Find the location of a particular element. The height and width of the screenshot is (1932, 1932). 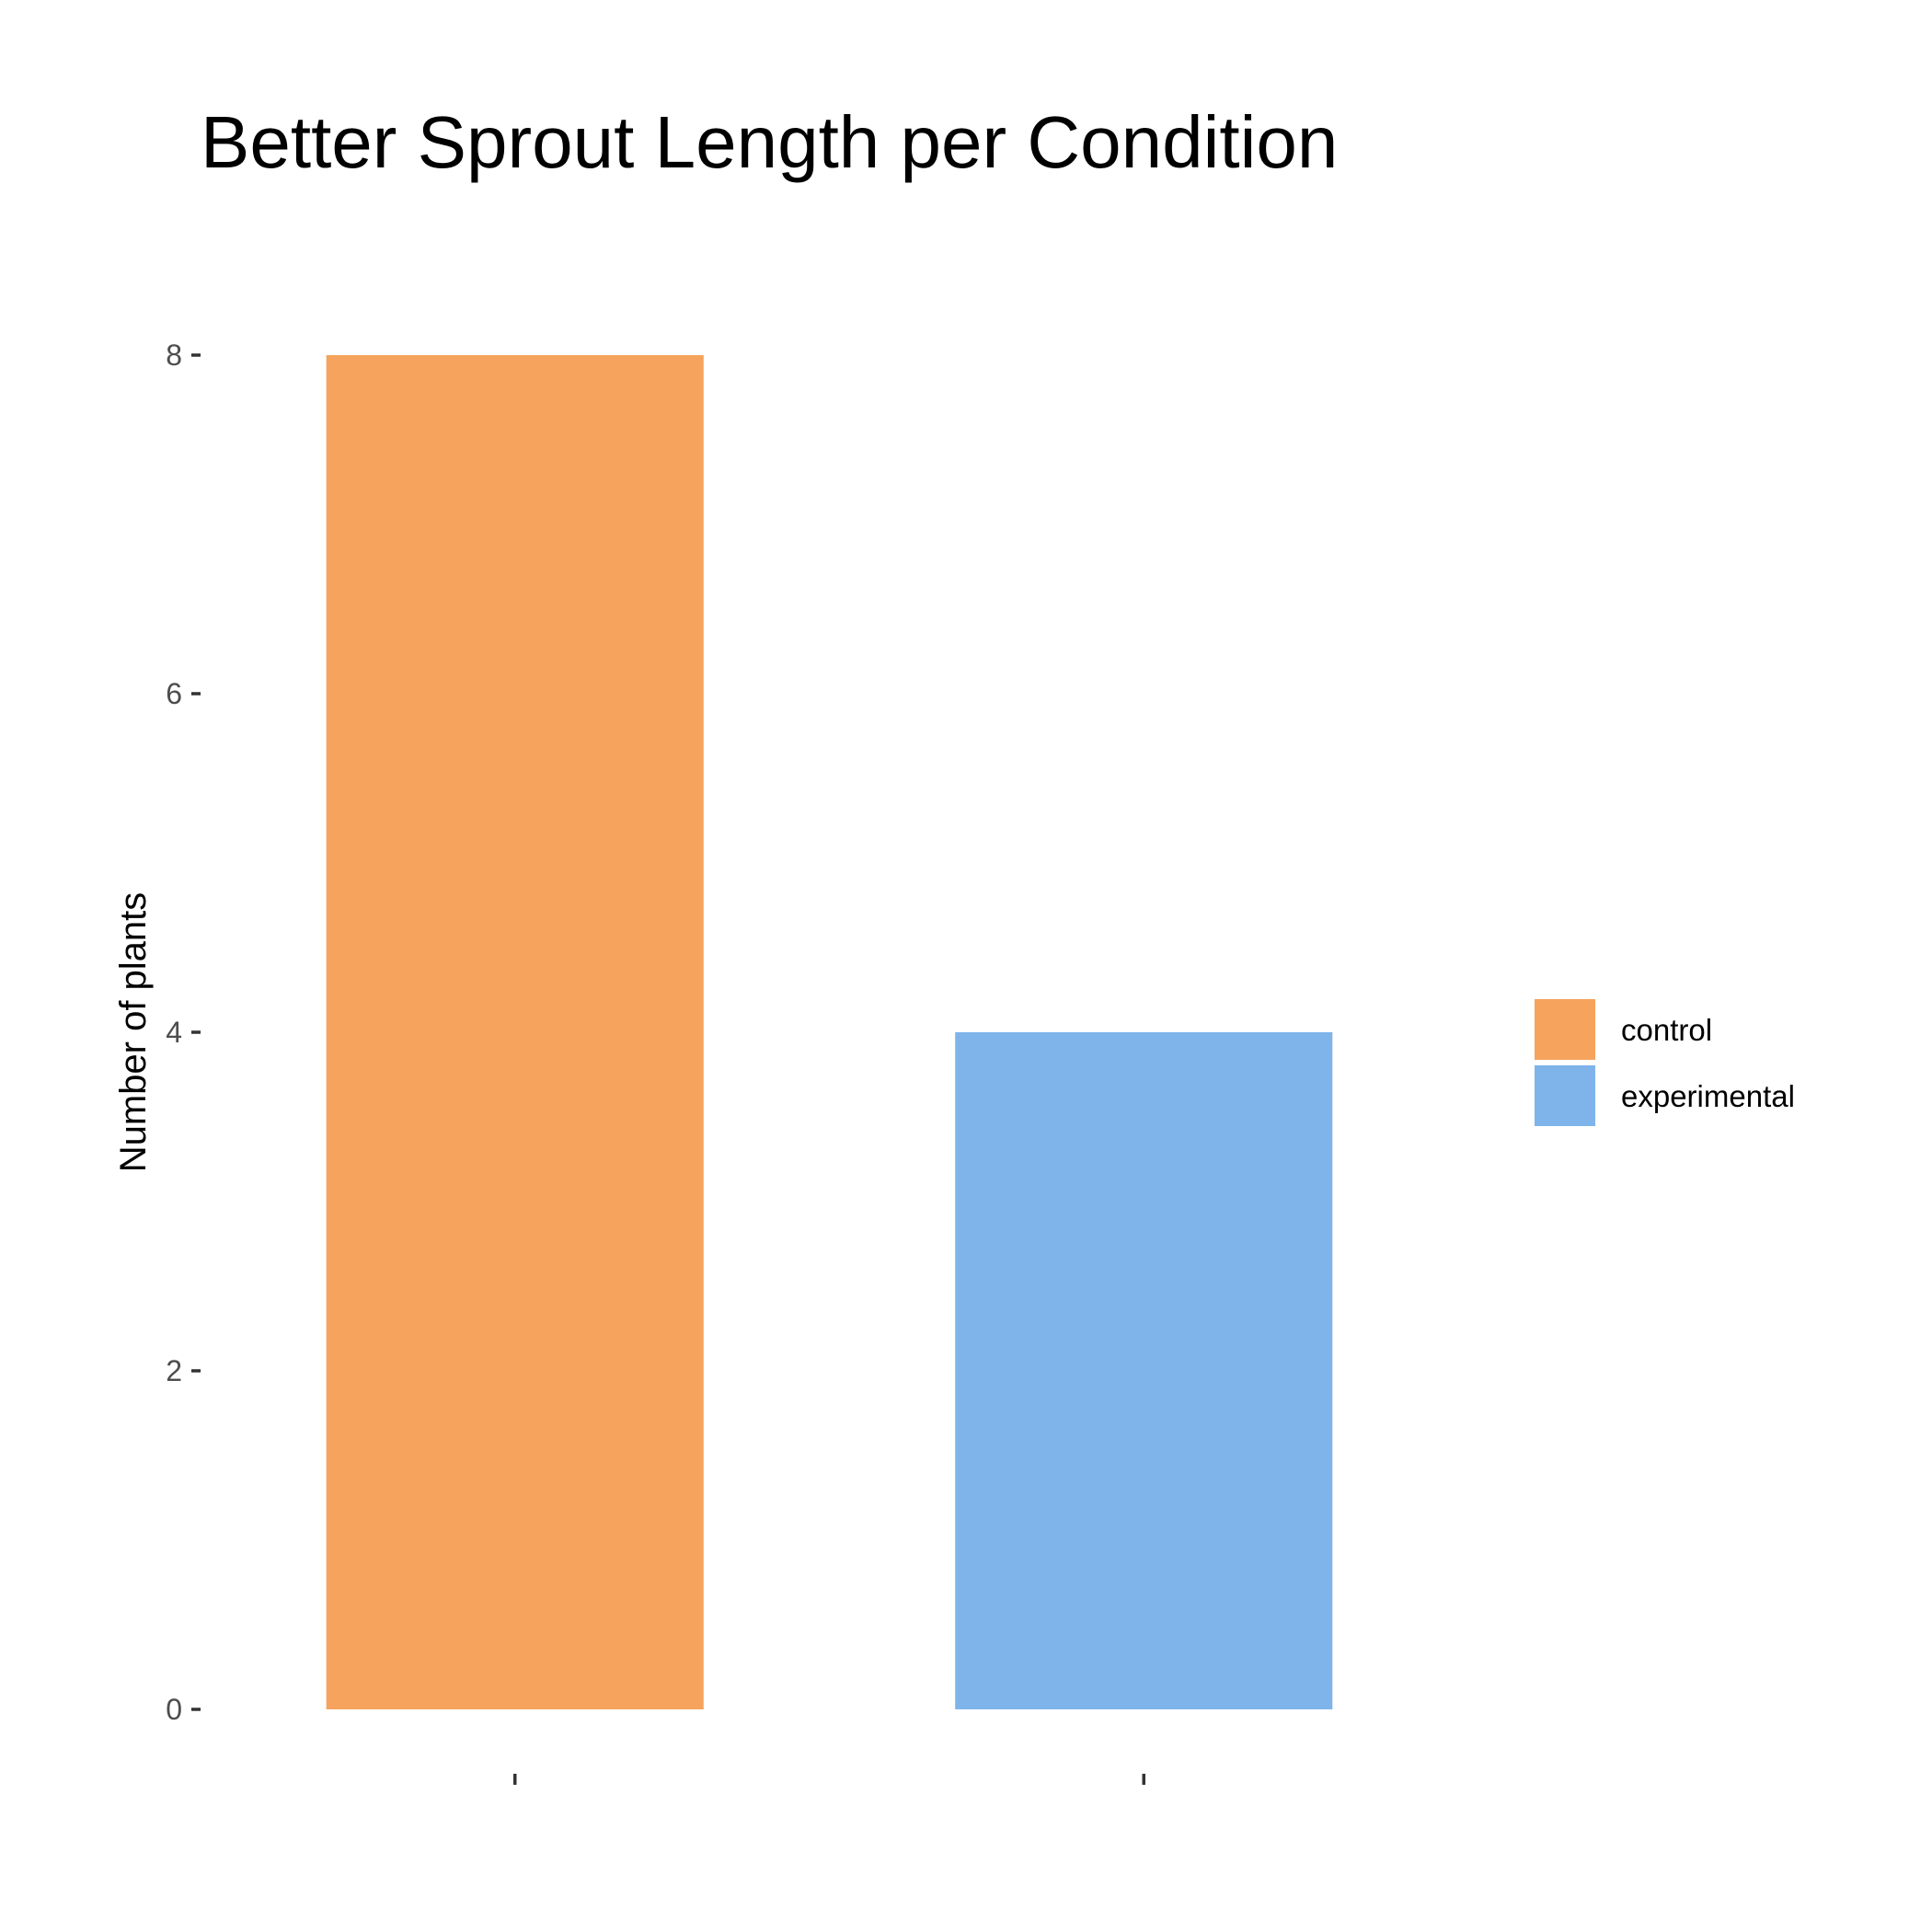

x-axis is located at coordinates (829, 1779).